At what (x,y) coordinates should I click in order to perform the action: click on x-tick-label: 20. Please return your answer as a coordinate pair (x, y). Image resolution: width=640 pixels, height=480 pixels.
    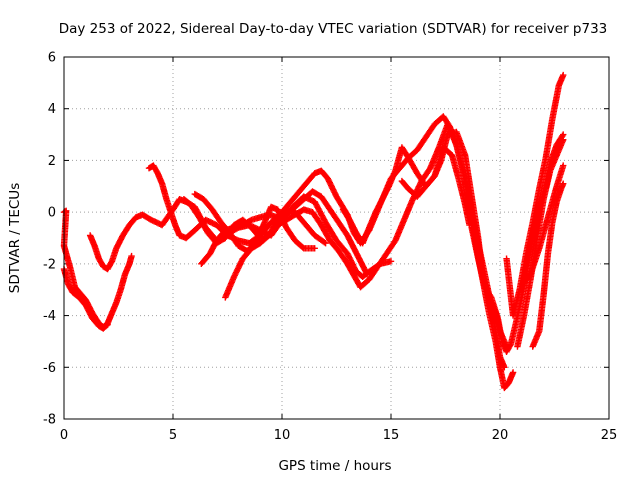
    Looking at the image, I should click on (500, 435).